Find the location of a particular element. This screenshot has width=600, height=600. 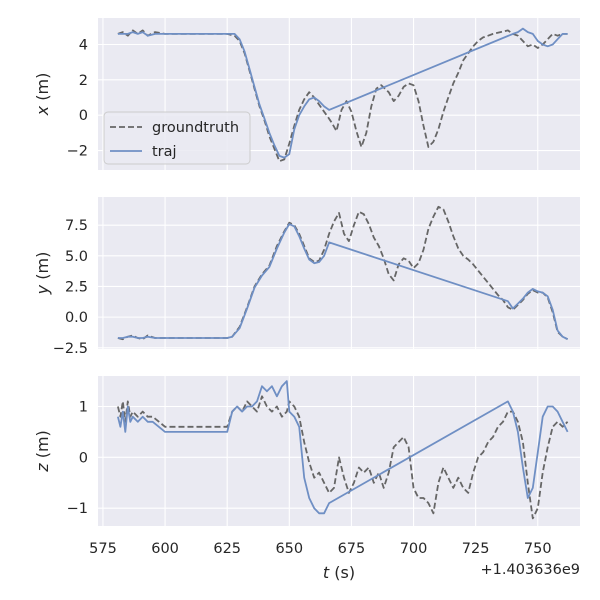

x-offset-label: +1.403636e9 is located at coordinates (530, 570).